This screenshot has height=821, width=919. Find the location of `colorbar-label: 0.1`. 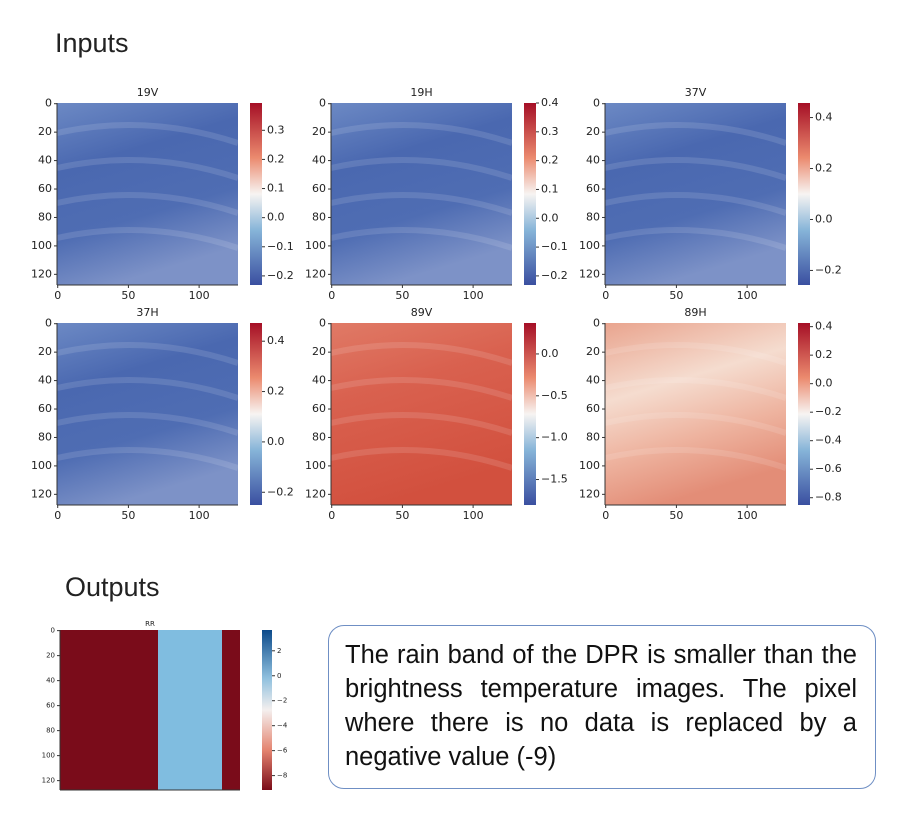

colorbar-label: 0.1 is located at coordinates (276, 188).